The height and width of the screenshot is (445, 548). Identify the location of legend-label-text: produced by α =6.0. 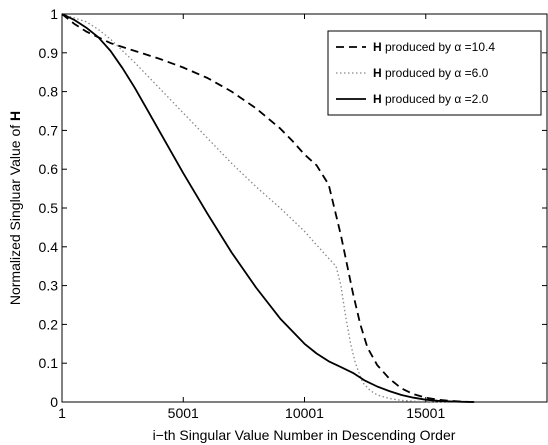
(435, 73).